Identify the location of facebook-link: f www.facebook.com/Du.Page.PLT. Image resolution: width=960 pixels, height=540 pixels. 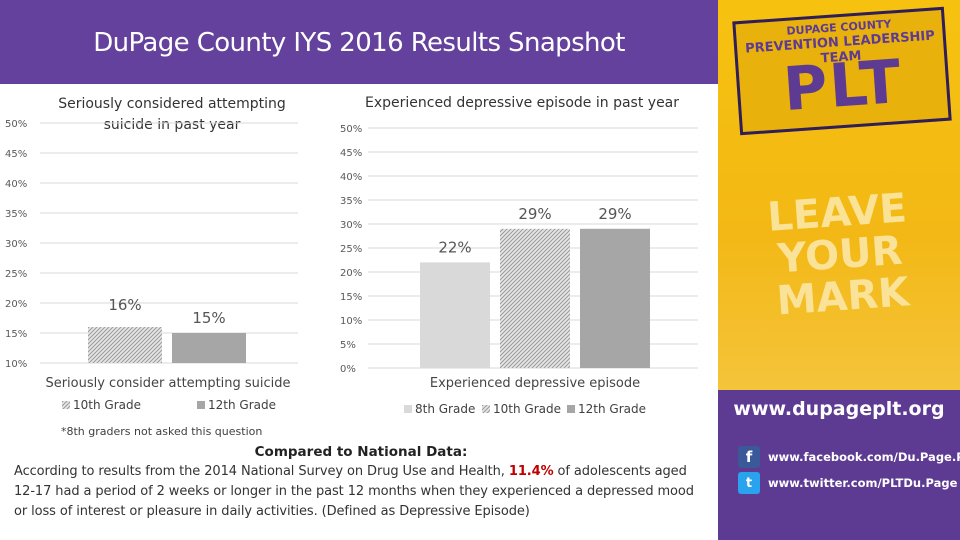
(849, 457).